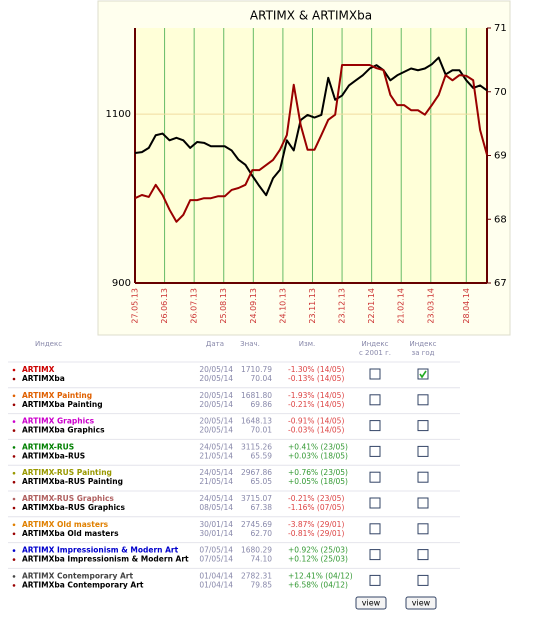  I want to click on index-name: ARTIMX-RUS, so click(48, 446).